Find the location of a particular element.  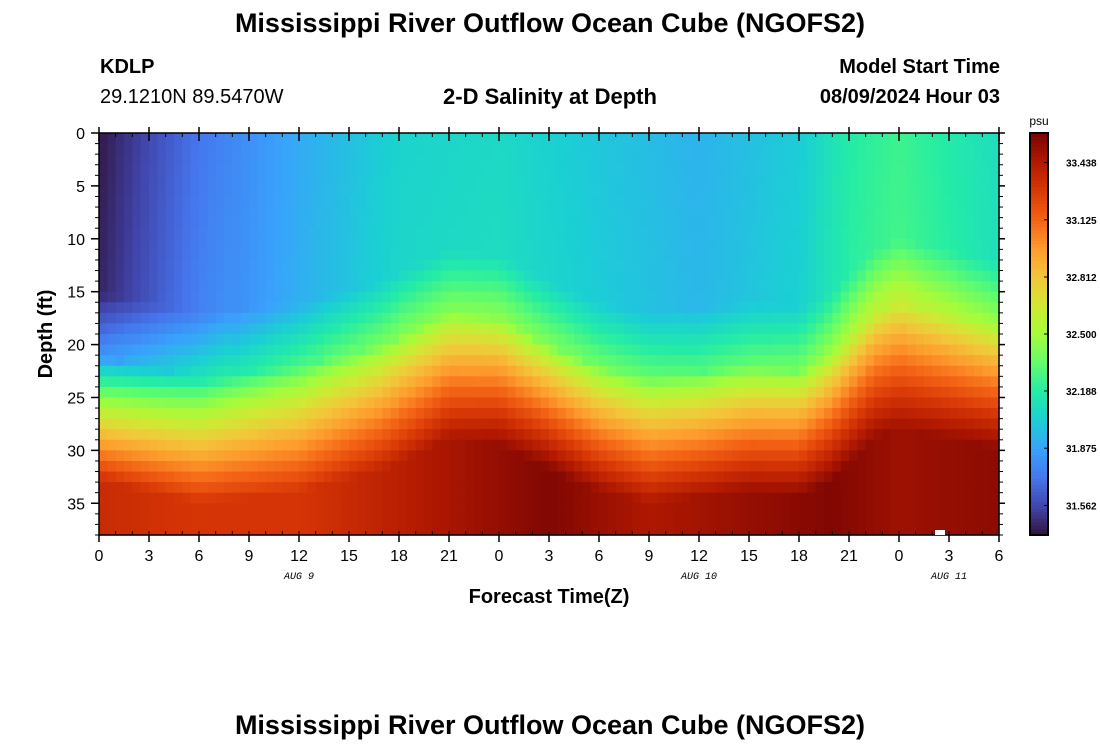

day-label: AUG 10 is located at coordinates (698, 577).